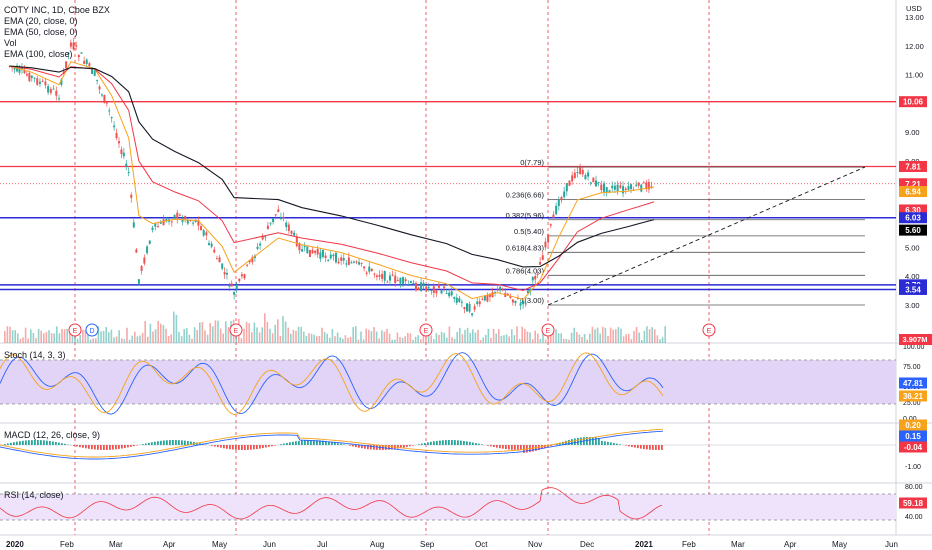 Image resolution: width=932 pixels, height=550 pixels. Describe the element at coordinates (913, 396) in the screenshot. I see `stoch-d-tag-label: 36.21` at that location.